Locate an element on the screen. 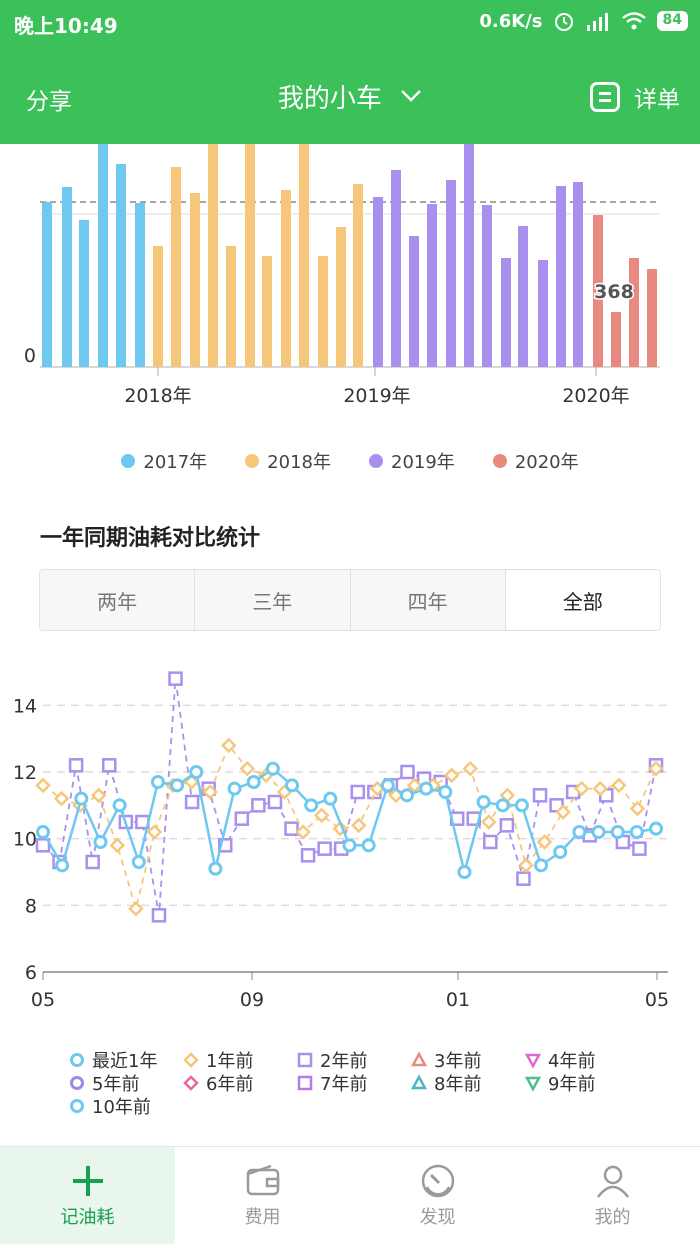  legend-item: 4年前 is located at coordinates (581, 1060).